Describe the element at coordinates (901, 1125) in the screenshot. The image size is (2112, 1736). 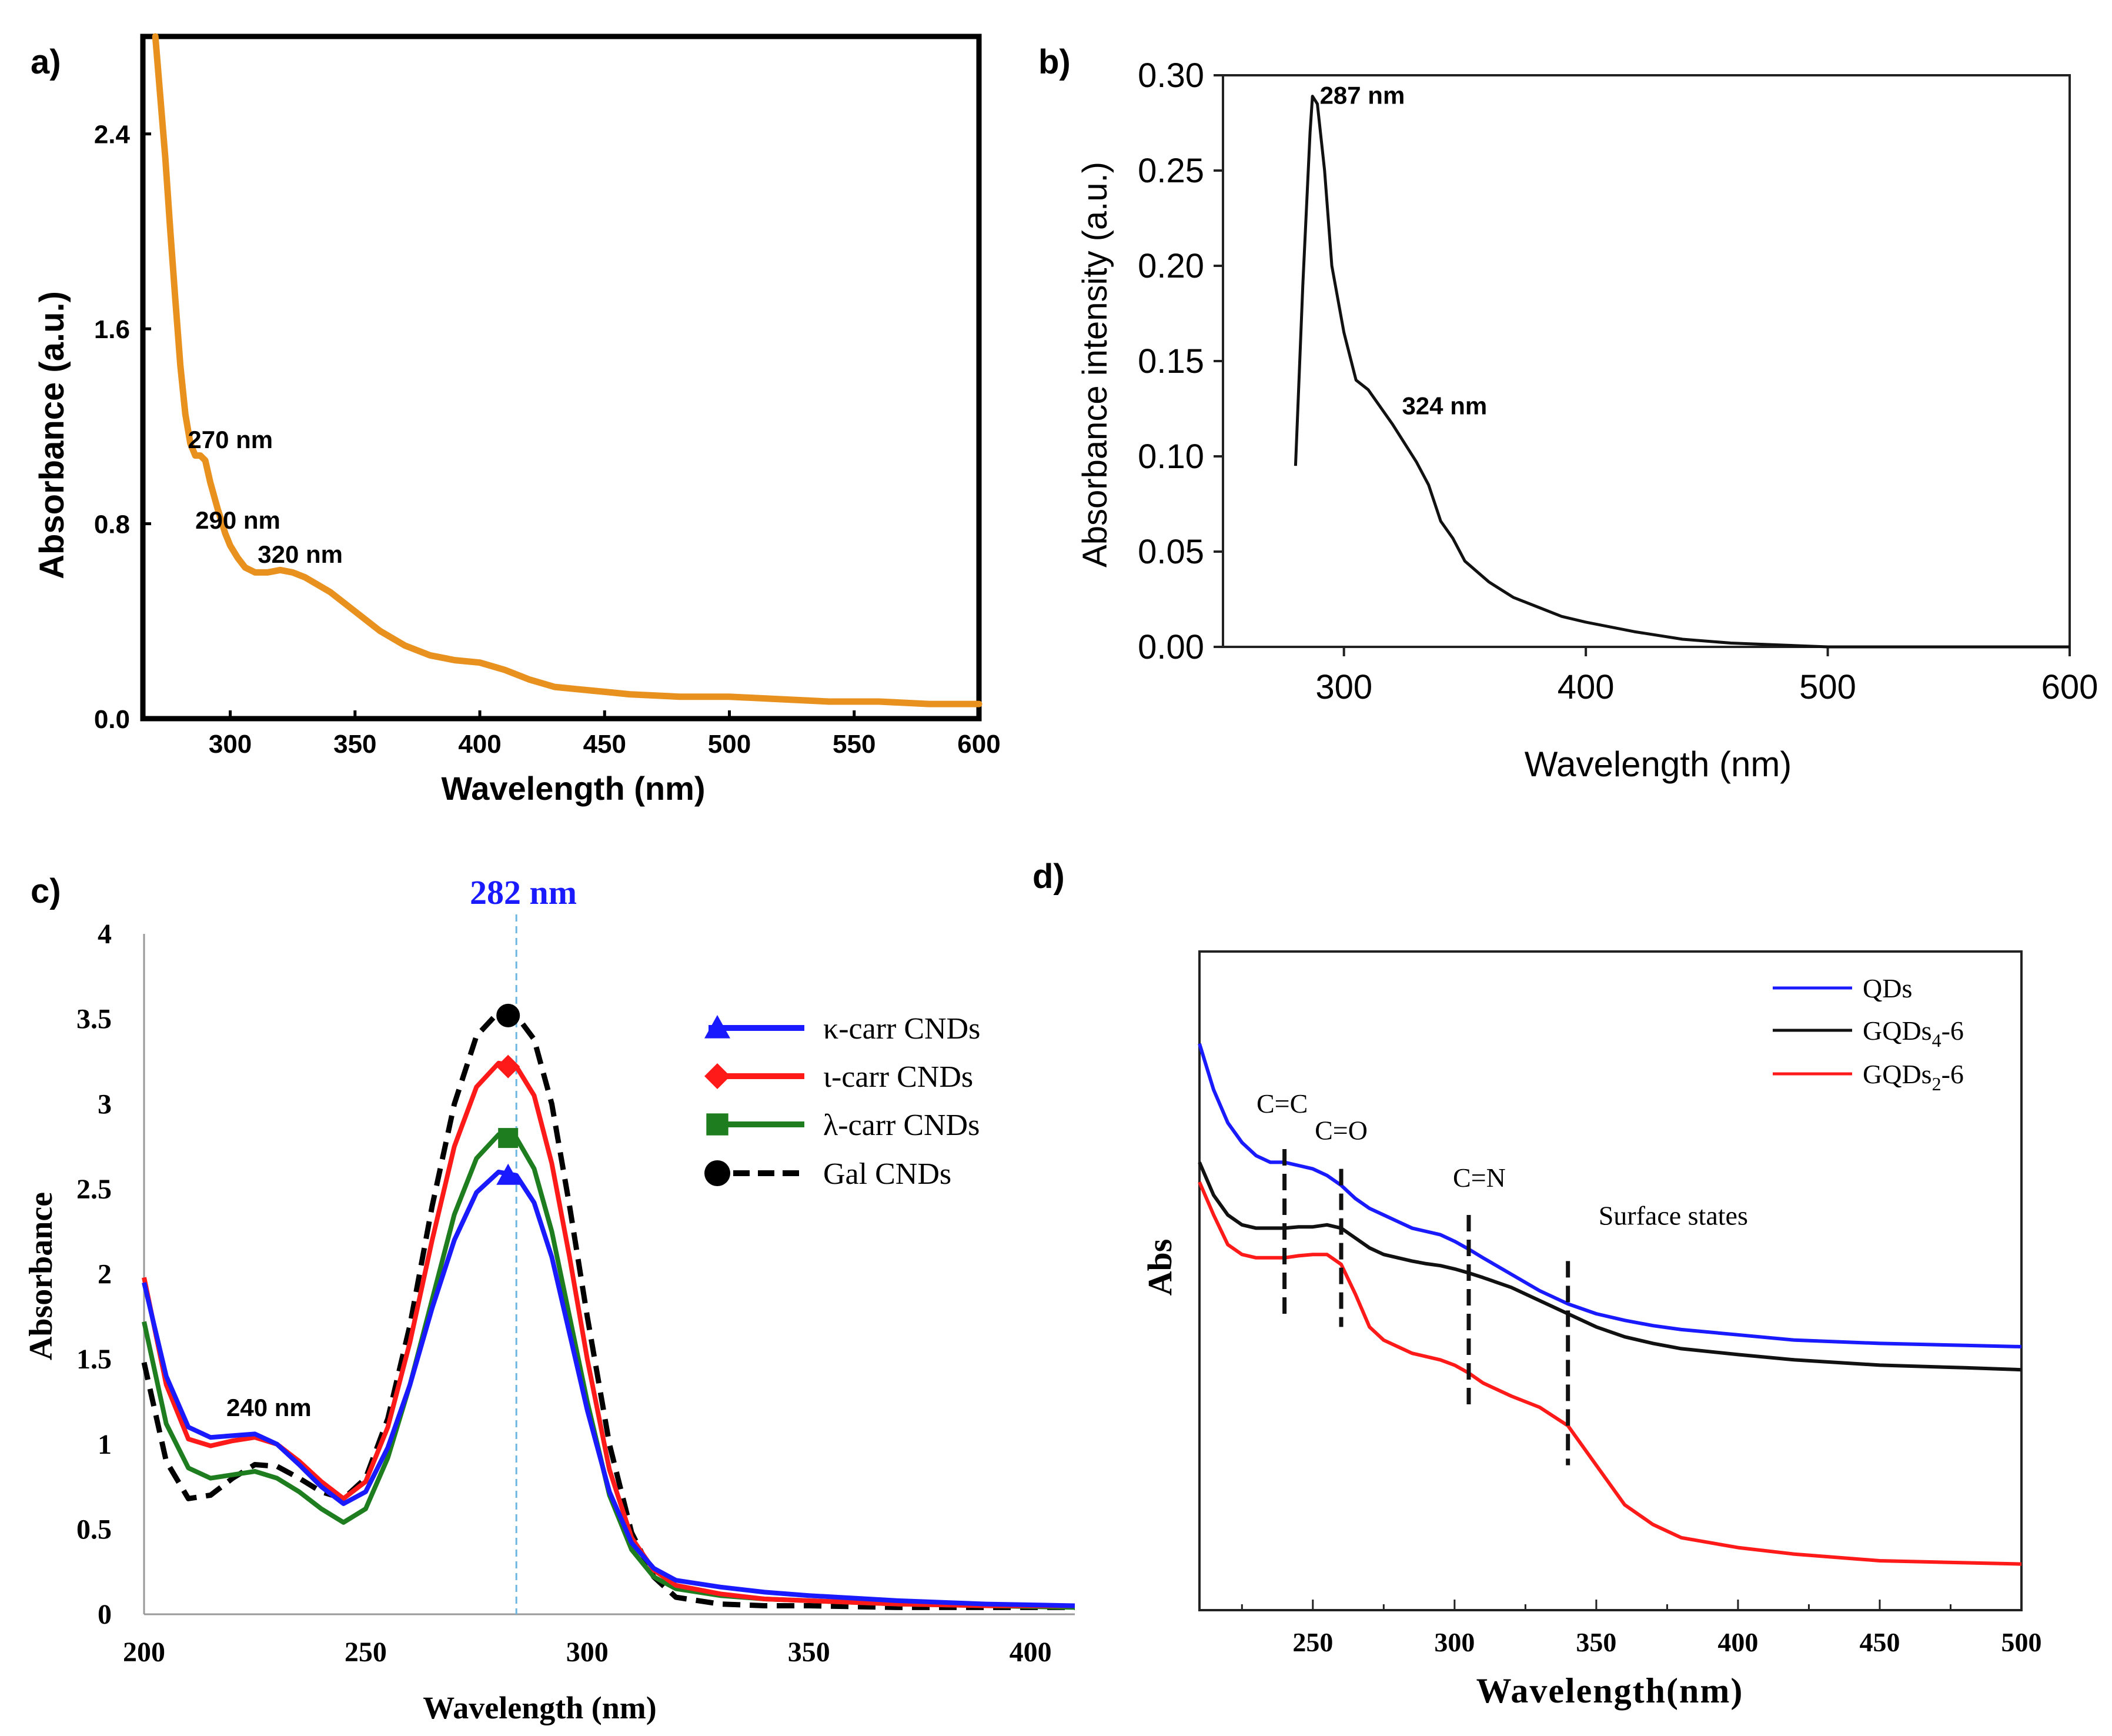
I see `panel-c-legend-label: λ-carr CNDs` at that location.